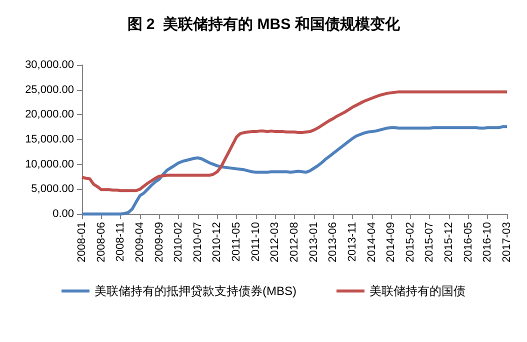 The image size is (527, 342). What do you see at coordinates (140, 242) in the screenshot?
I see `x-tick-label: 2009-04` at bounding box center [140, 242].